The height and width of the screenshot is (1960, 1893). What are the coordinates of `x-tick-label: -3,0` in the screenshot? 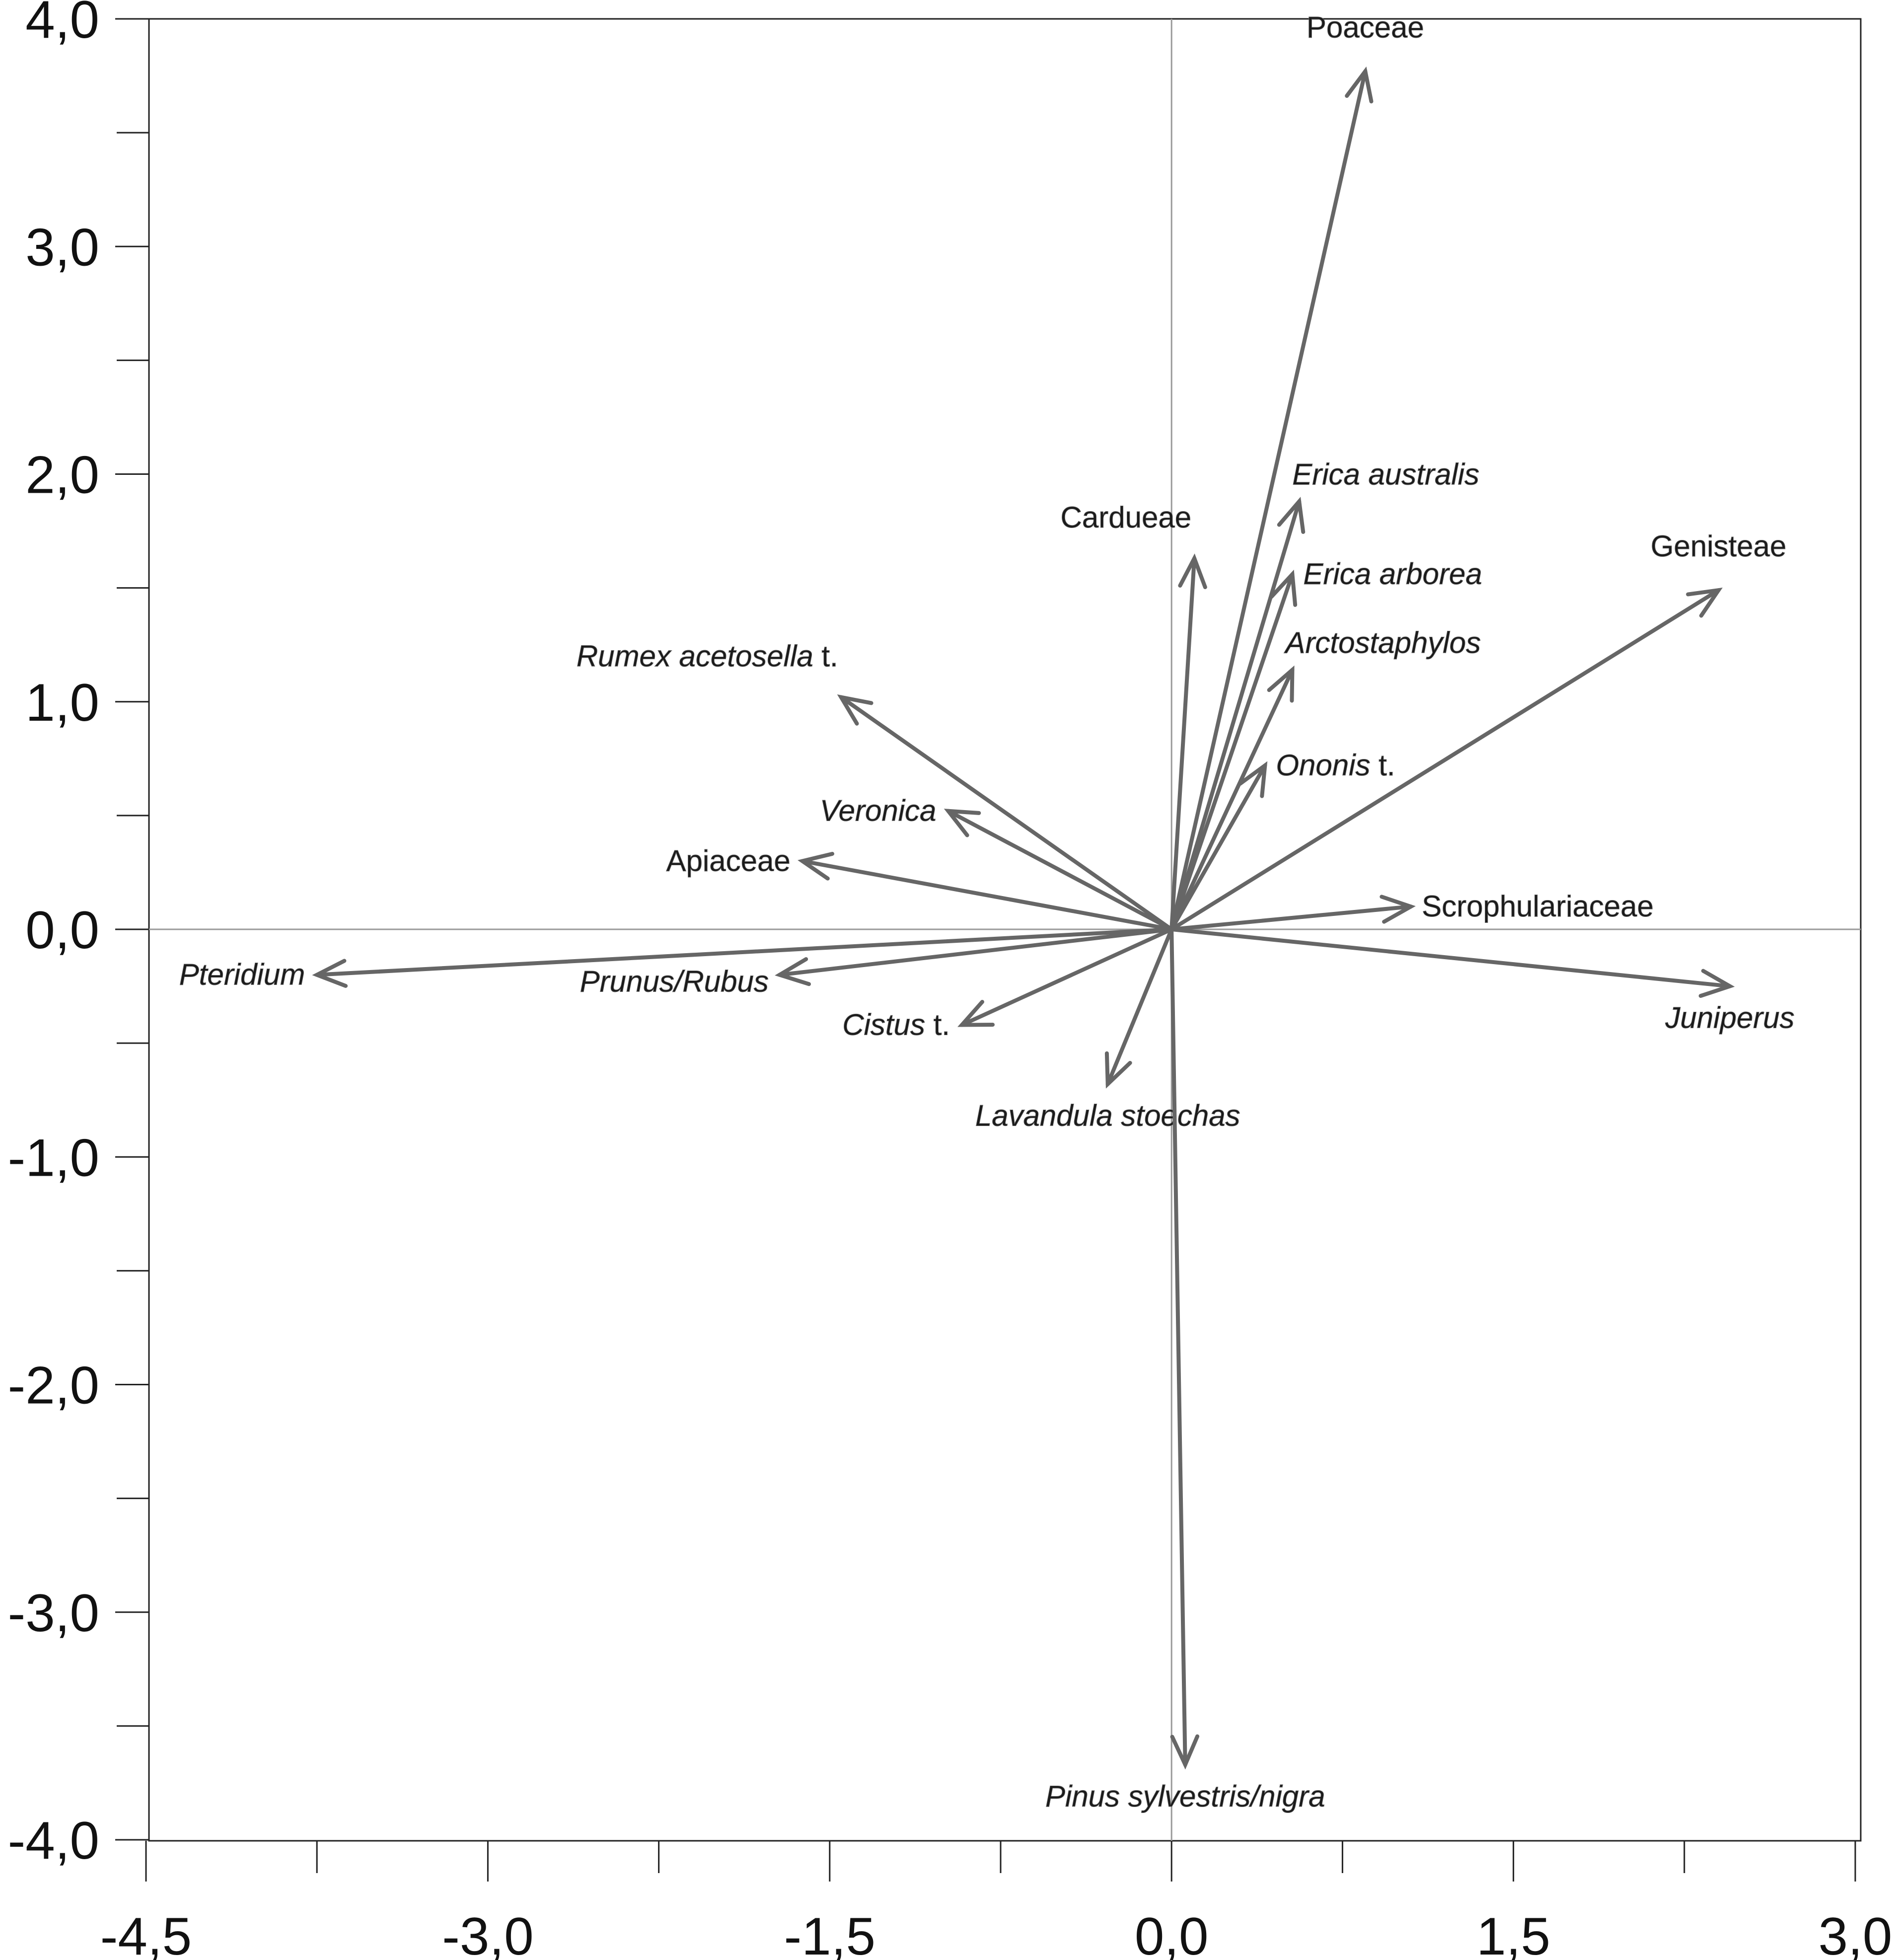 It's located at (488, 1933).